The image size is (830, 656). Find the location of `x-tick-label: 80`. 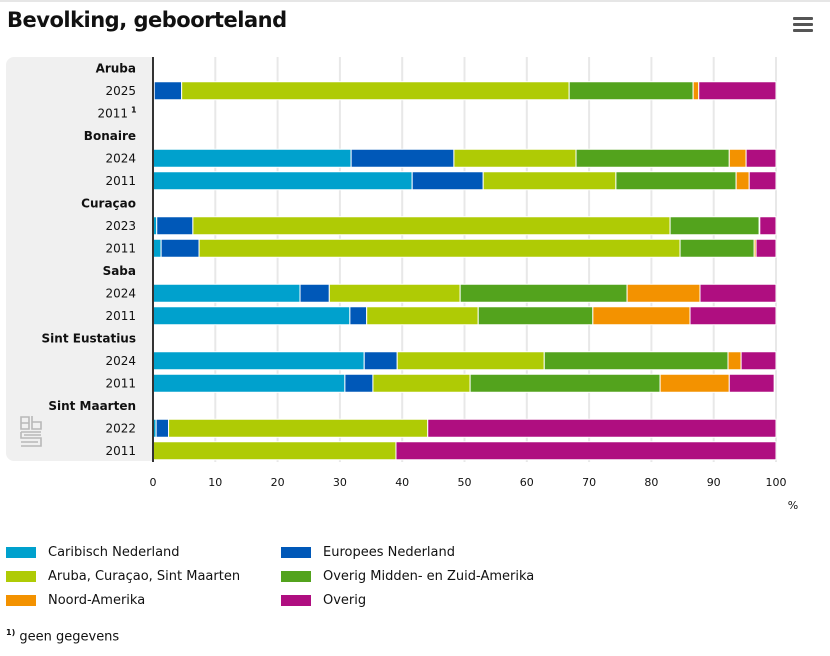

x-tick-label: 80 is located at coordinates (651, 482).